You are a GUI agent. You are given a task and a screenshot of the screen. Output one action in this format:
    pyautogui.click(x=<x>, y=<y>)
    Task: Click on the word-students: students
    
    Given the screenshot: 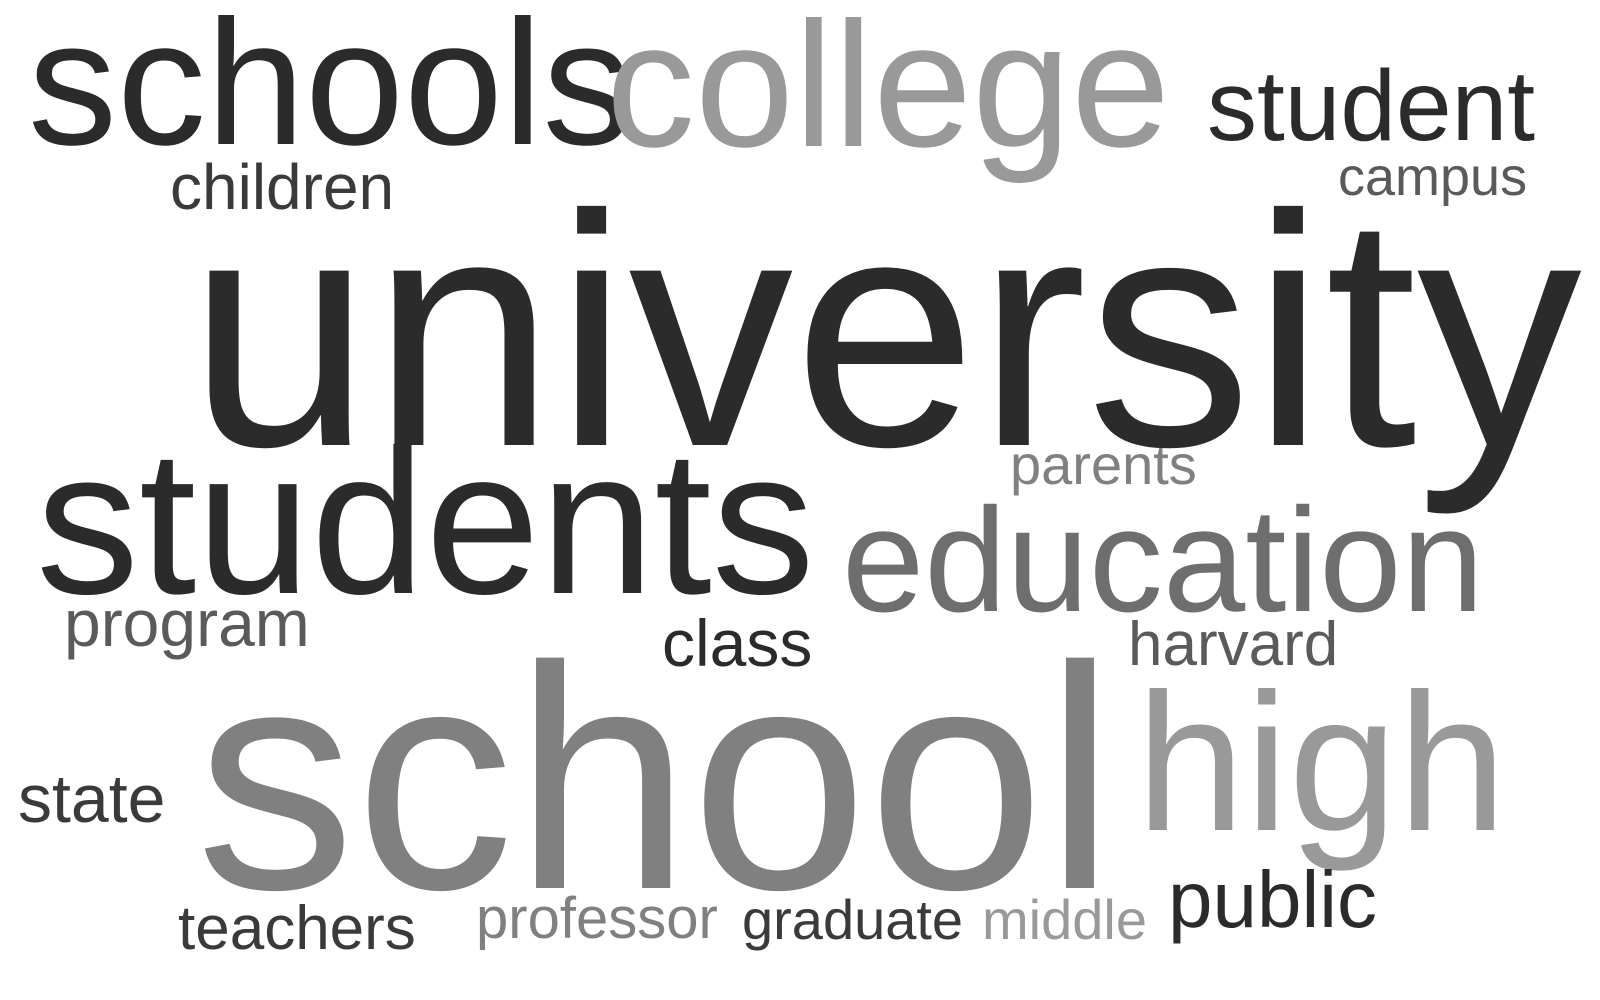 What is the action you would take?
    pyautogui.click(x=425, y=522)
    